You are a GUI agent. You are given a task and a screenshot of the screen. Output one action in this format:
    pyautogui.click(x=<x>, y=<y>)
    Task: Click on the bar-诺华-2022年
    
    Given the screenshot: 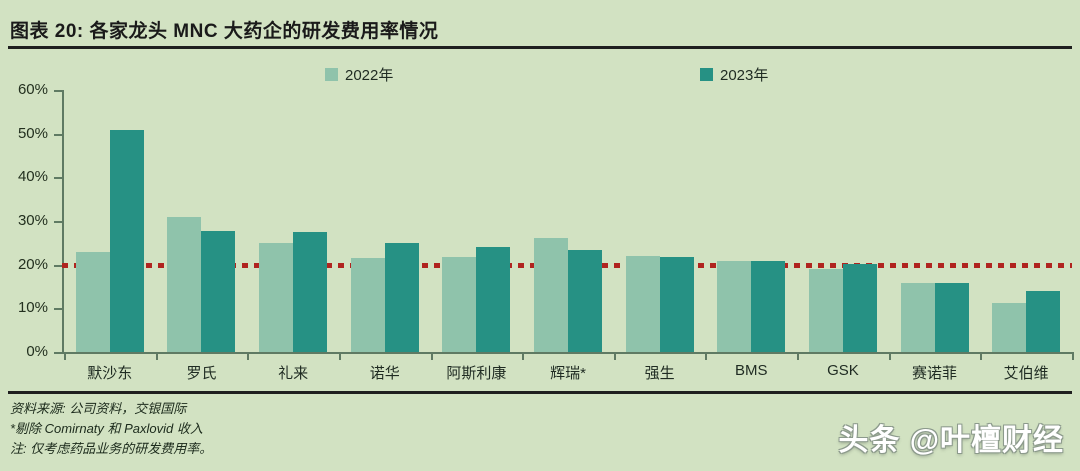 What is the action you would take?
    pyautogui.click(x=367, y=305)
    